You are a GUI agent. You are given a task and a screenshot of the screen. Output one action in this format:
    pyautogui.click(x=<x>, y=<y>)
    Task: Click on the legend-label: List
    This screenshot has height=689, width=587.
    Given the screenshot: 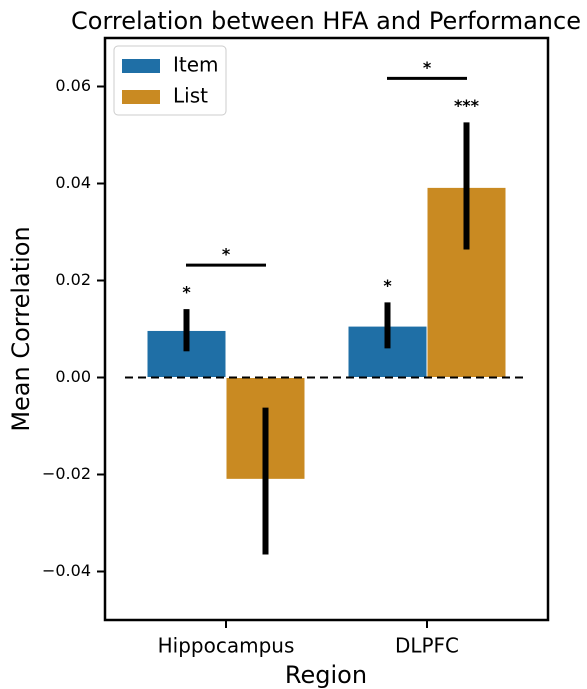 What is the action you would take?
    pyautogui.click(x=190, y=96)
    